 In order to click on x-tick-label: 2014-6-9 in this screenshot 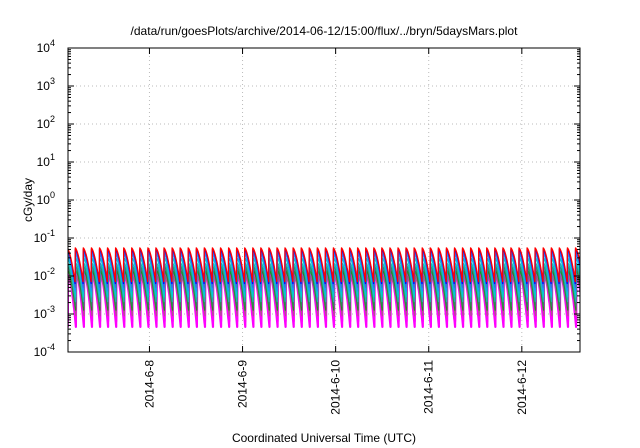, I will do `click(243, 384)`.